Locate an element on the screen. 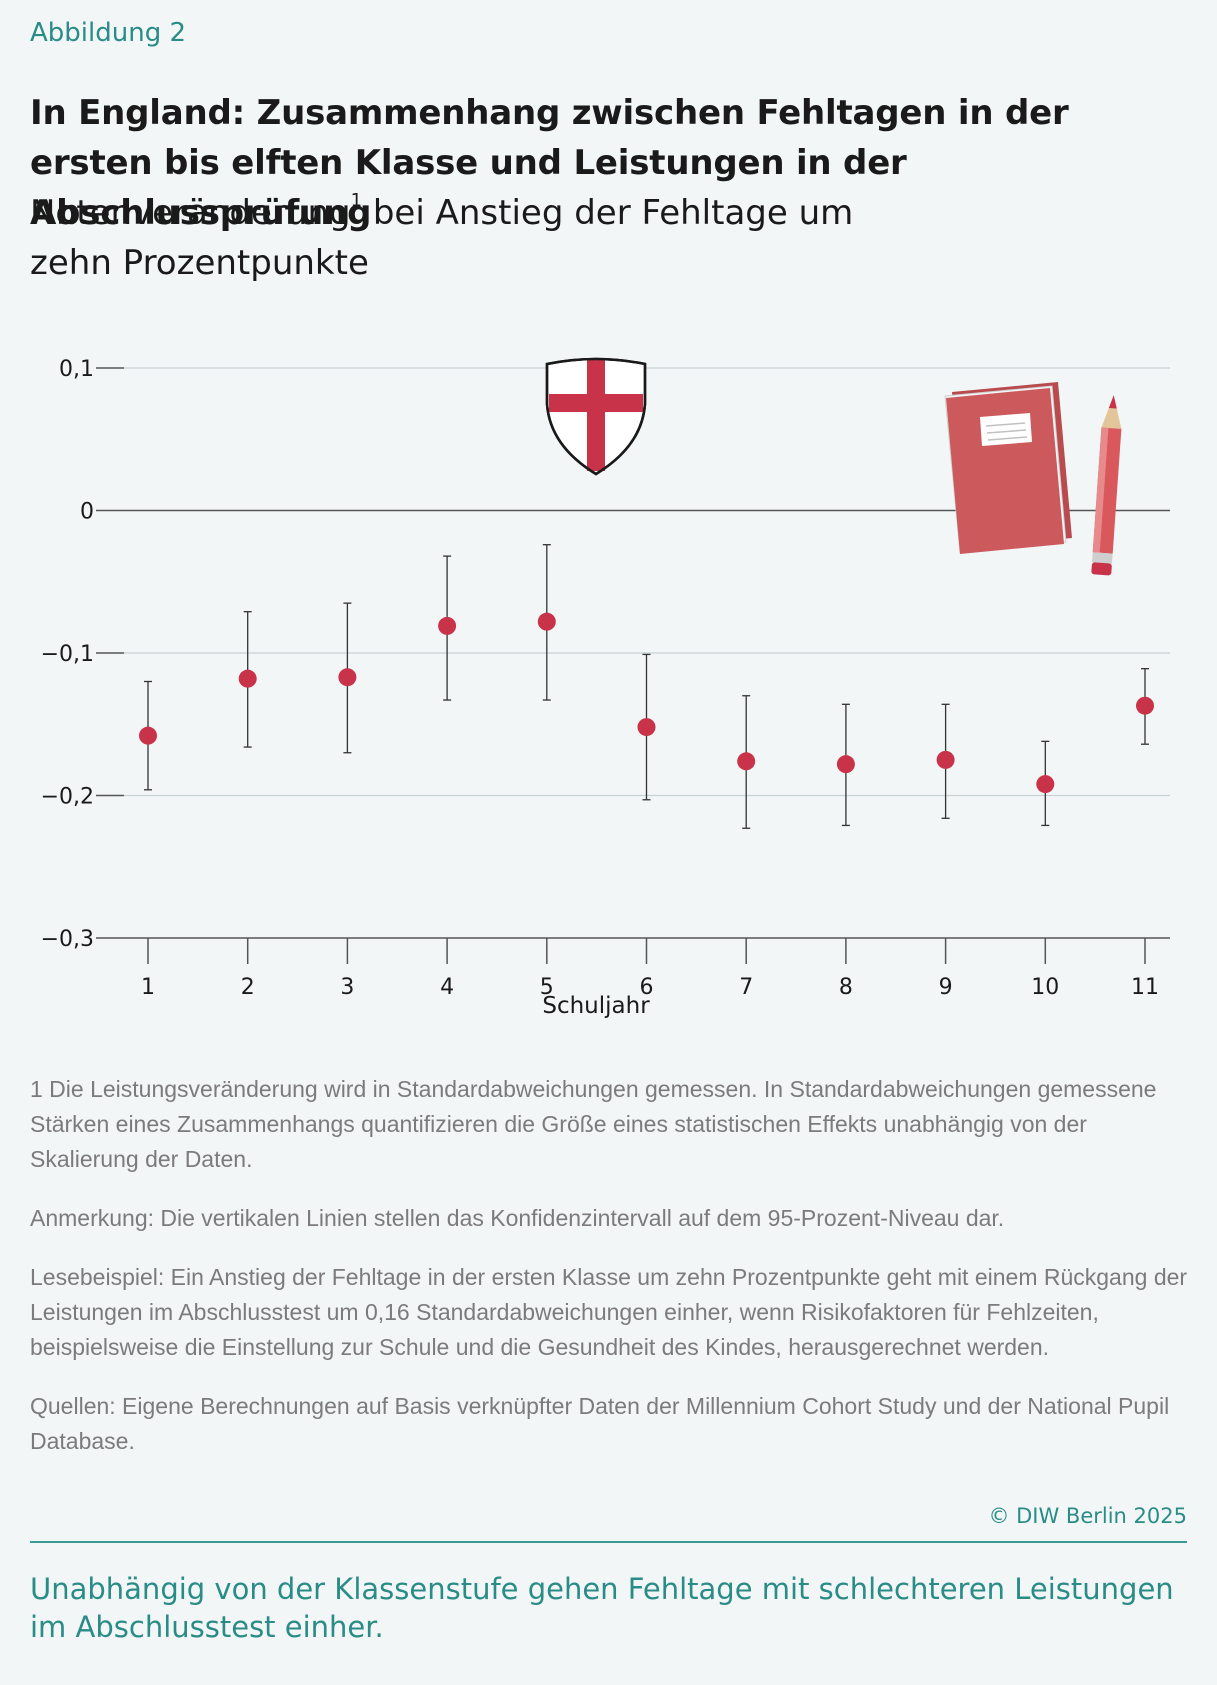 The width and height of the screenshot is (1217, 1685). notebook-icon is located at coordinates (1008, 468).